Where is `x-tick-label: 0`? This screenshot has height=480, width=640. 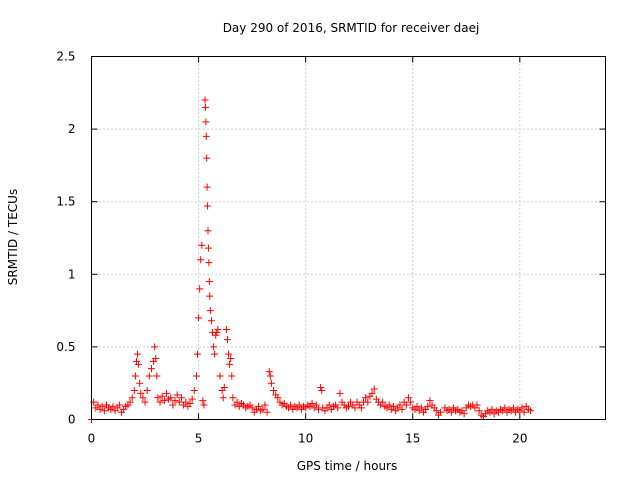 x-tick-label: 0 is located at coordinates (92, 439).